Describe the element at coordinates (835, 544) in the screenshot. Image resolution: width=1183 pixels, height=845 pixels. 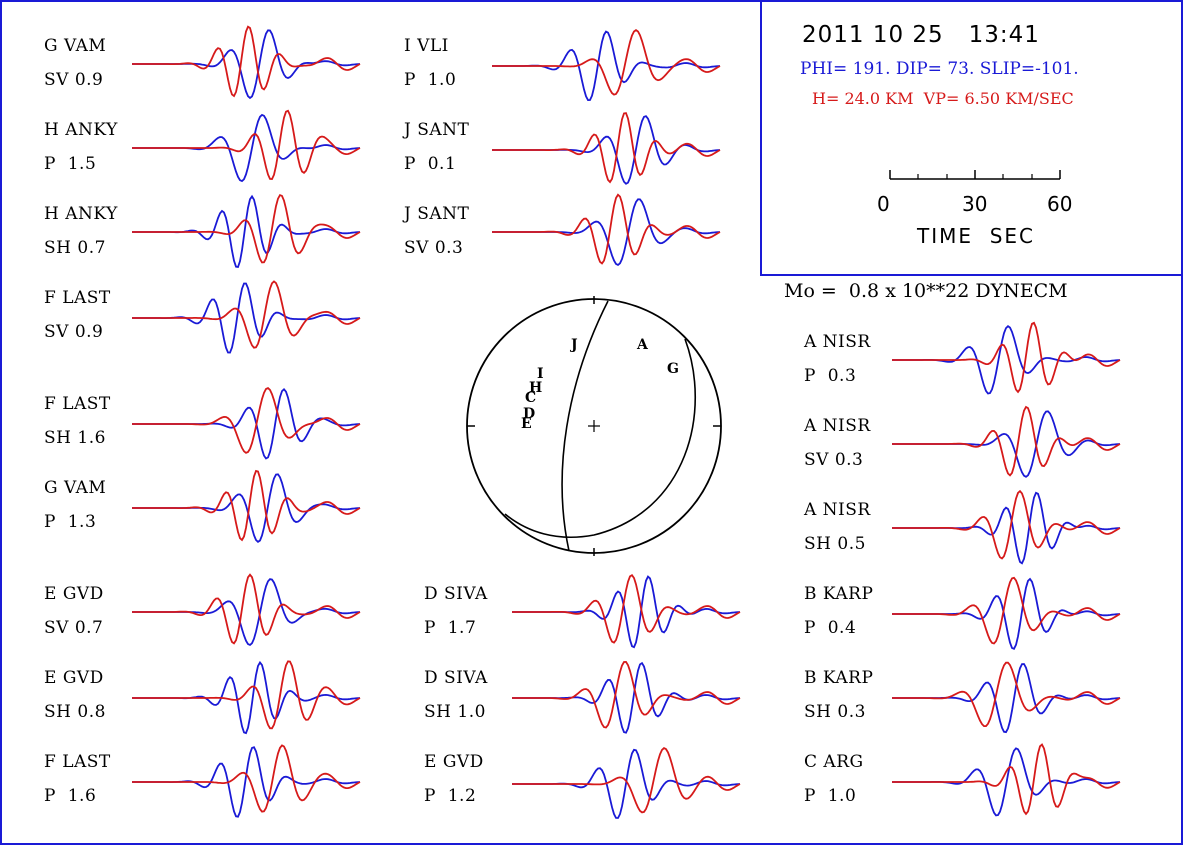
I see `waveform-phase-amplitude: SH 0.5` at that location.